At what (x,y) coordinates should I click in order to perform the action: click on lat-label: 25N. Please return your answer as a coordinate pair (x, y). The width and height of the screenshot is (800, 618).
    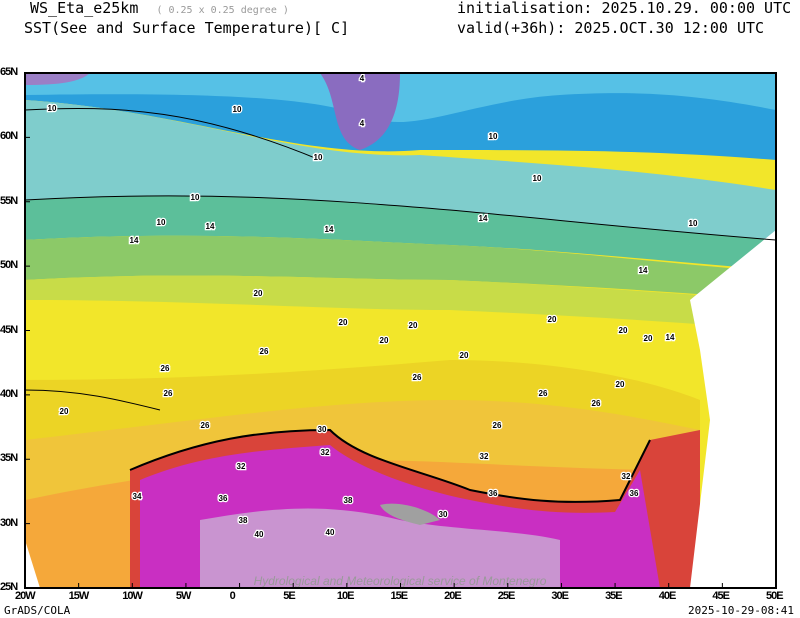
    Looking at the image, I should click on (9, 587).